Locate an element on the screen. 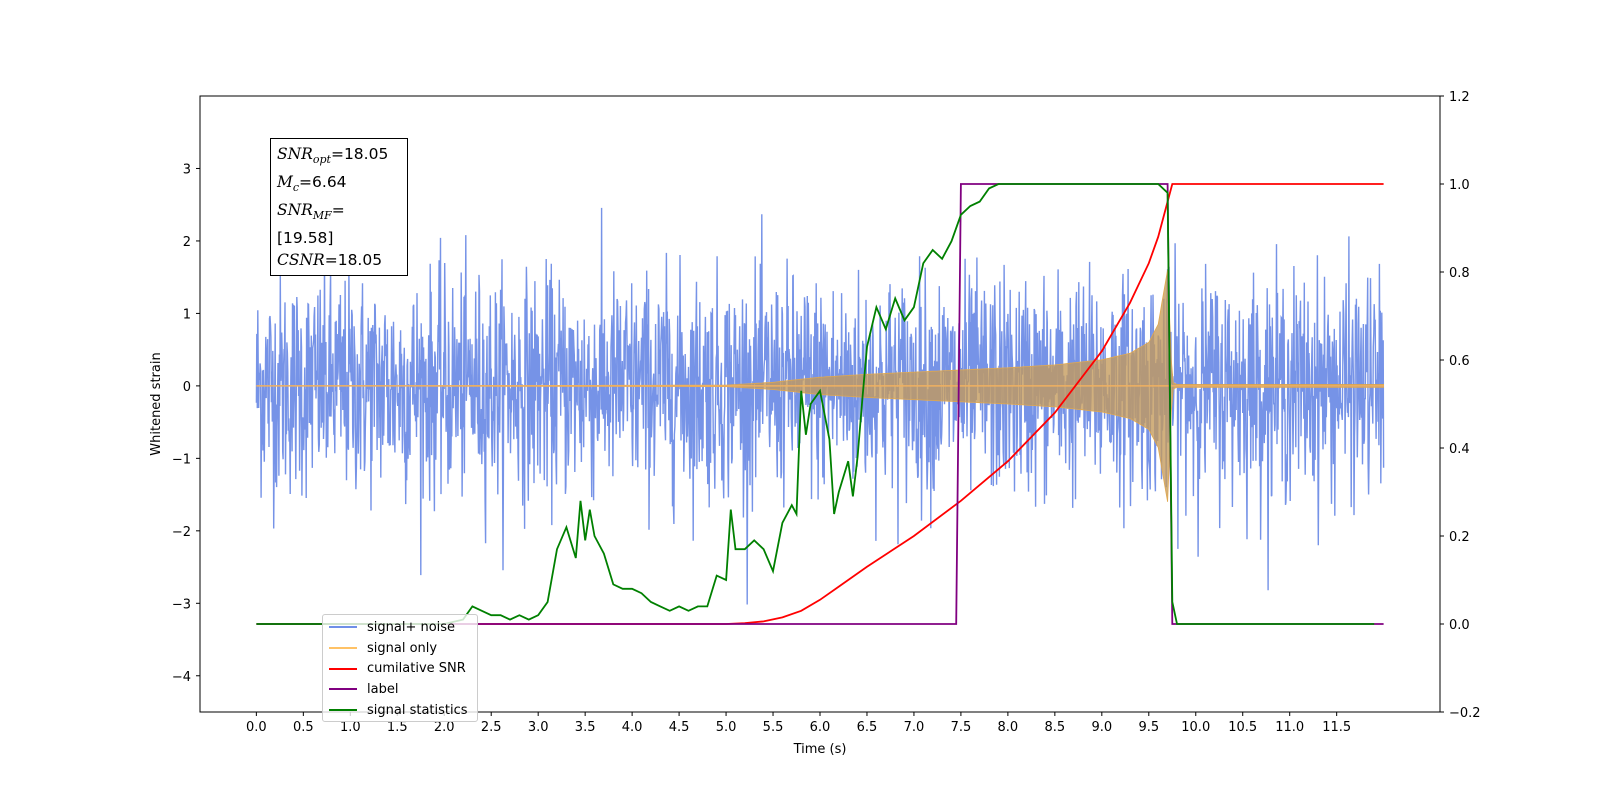  x-tick-label: 9.0 is located at coordinates (1101, 727).